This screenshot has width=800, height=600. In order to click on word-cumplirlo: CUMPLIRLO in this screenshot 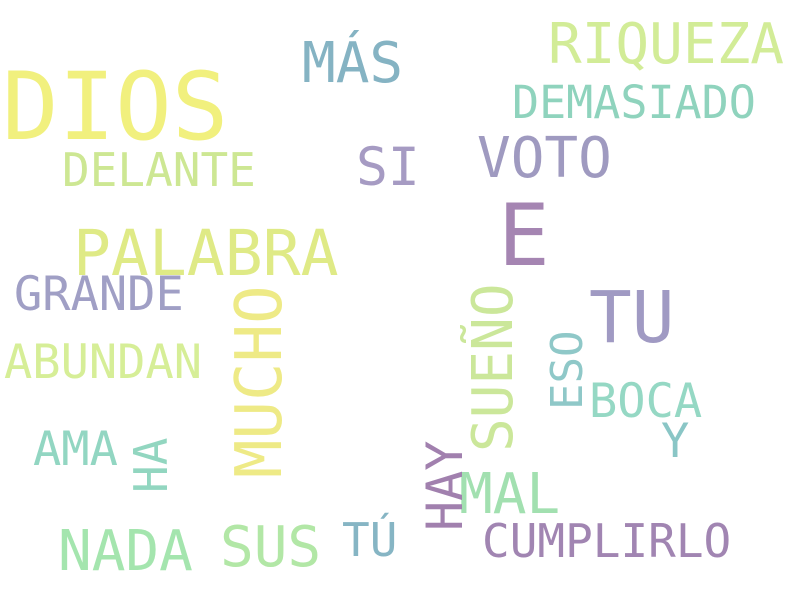, I will do `click(607, 541)`.